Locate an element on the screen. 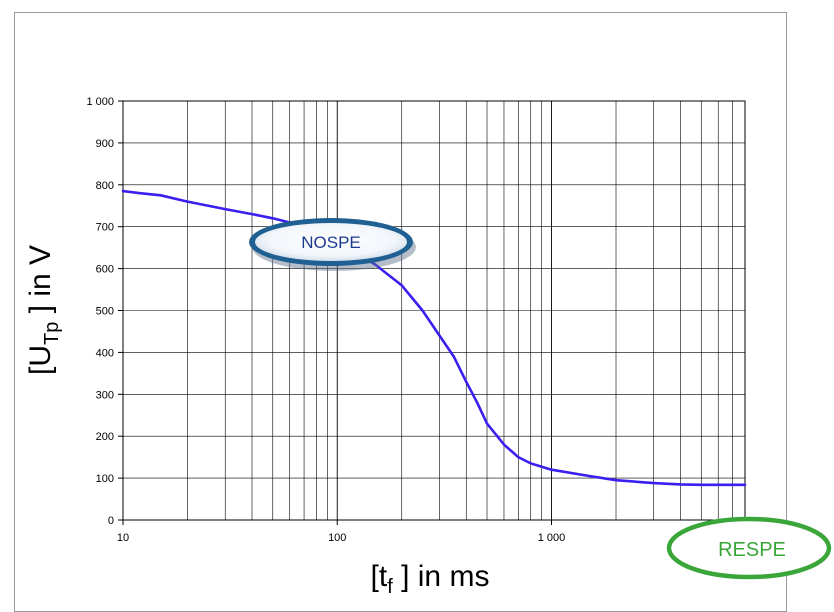  y-axis-title-pre: [U is located at coordinates (40, 360).